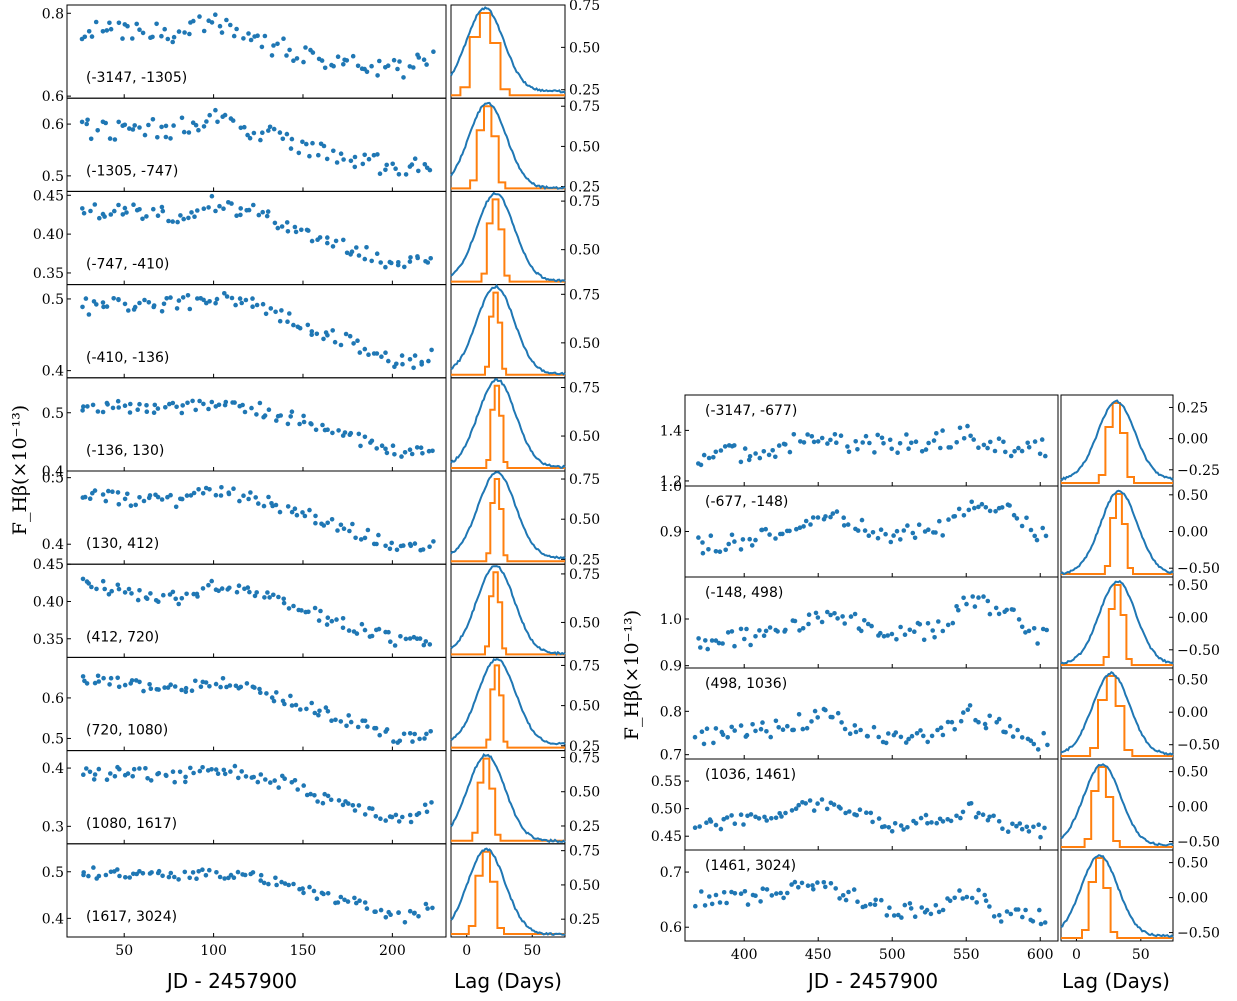  What do you see at coordinates (1192, 808) in the screenshot?
I see `lag-ytick-label: 0.00` at bounding box center [1192, 808].